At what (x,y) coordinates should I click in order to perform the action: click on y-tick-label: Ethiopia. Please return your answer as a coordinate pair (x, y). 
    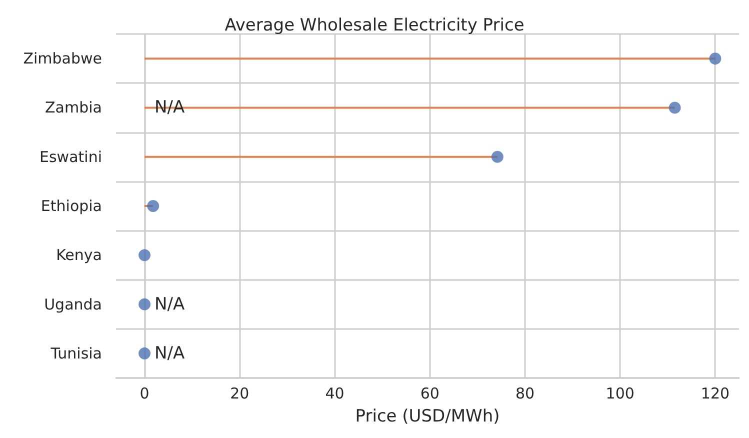
    Looking at the image, I should click on (71, 206).